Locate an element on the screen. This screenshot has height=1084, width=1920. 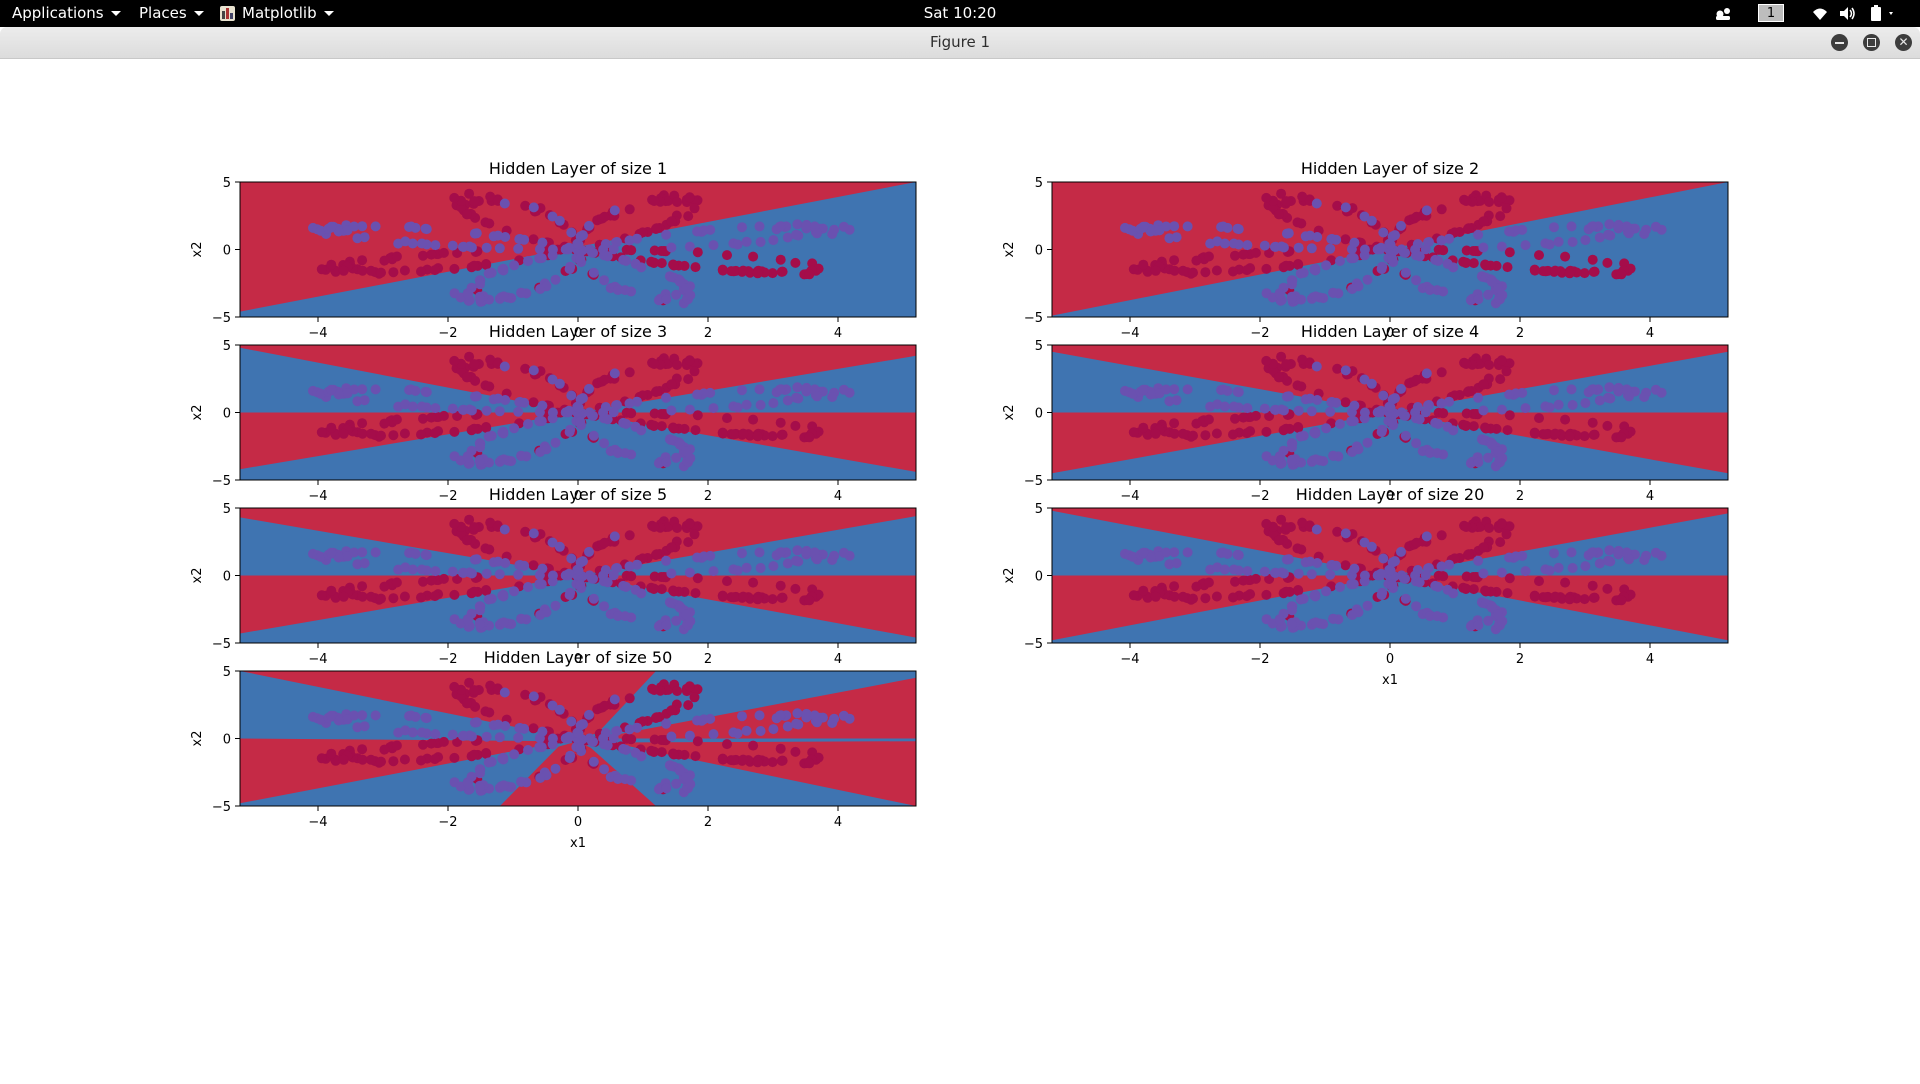
minimize-button is located at coordinates (1839, 42).